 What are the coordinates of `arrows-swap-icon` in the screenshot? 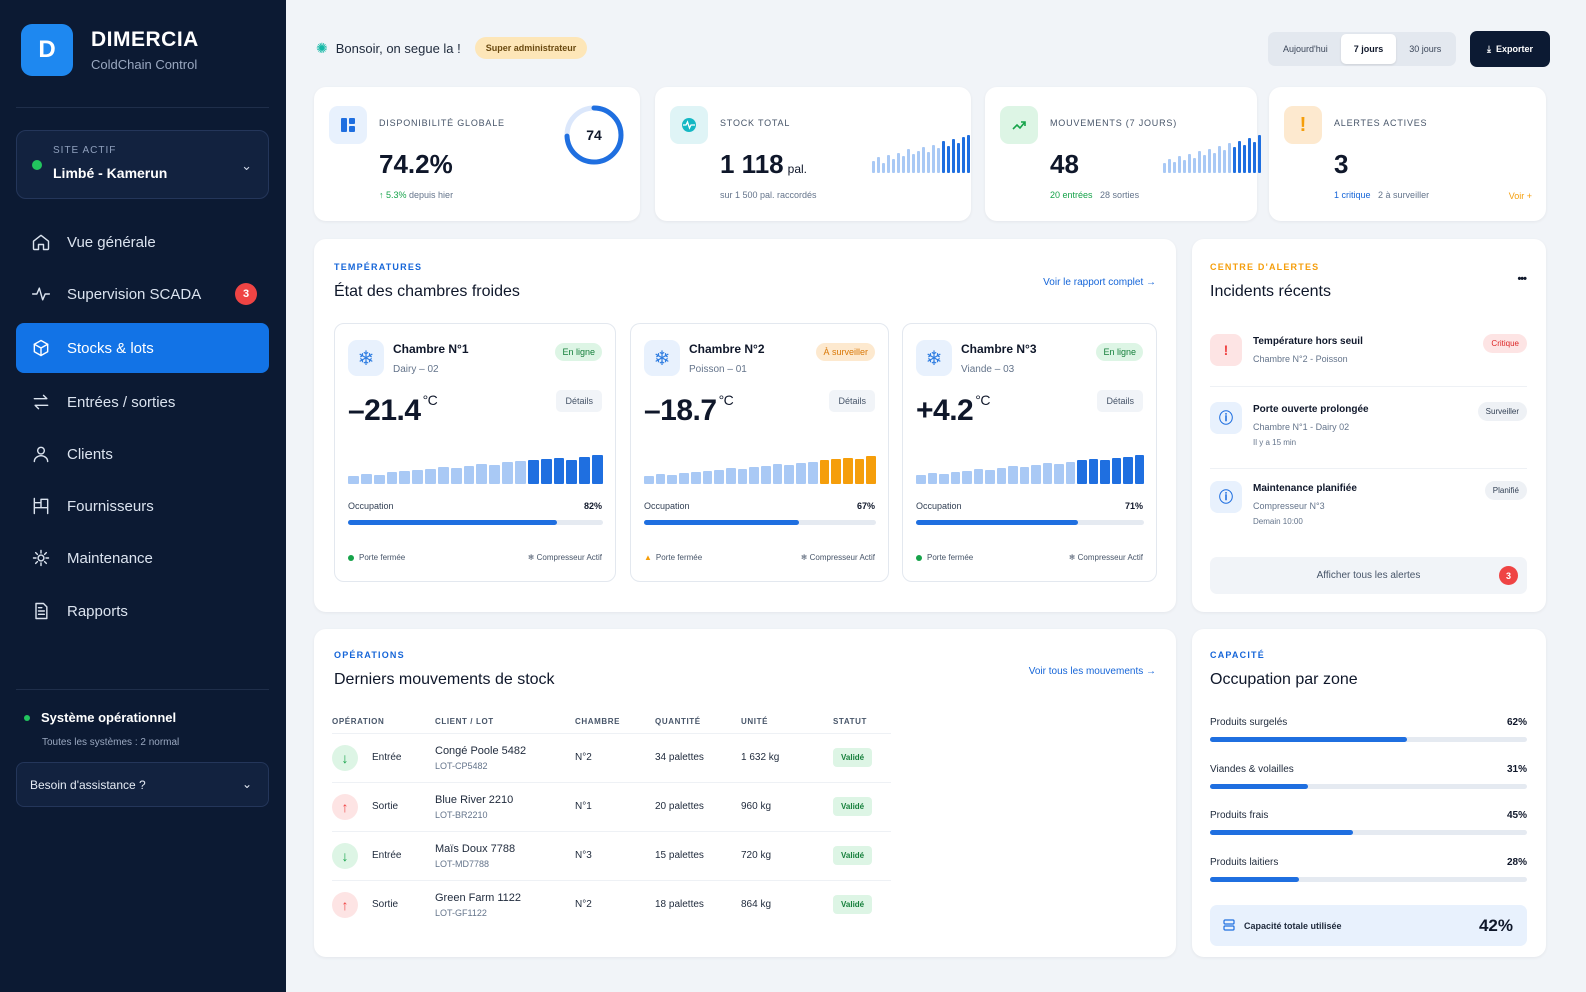 It's located at (41, 402).